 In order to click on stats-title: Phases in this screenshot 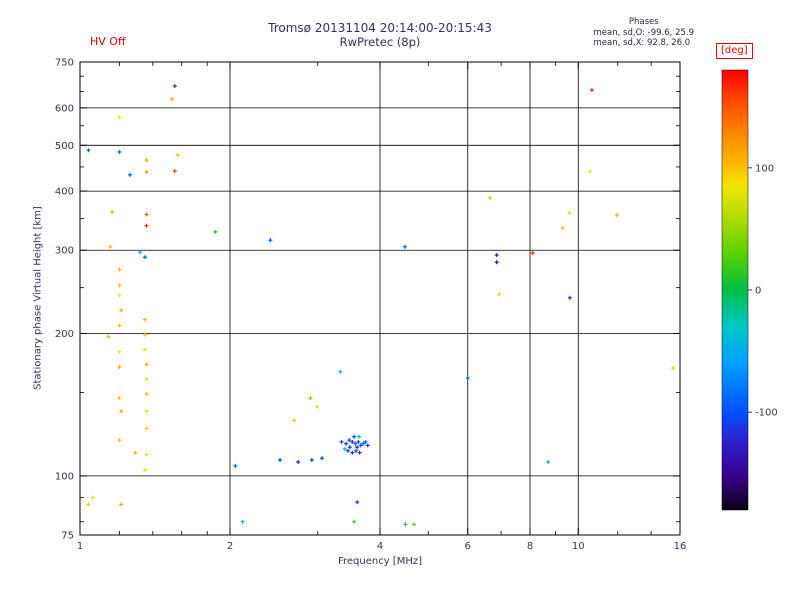, I will do `click(643, 22)`.